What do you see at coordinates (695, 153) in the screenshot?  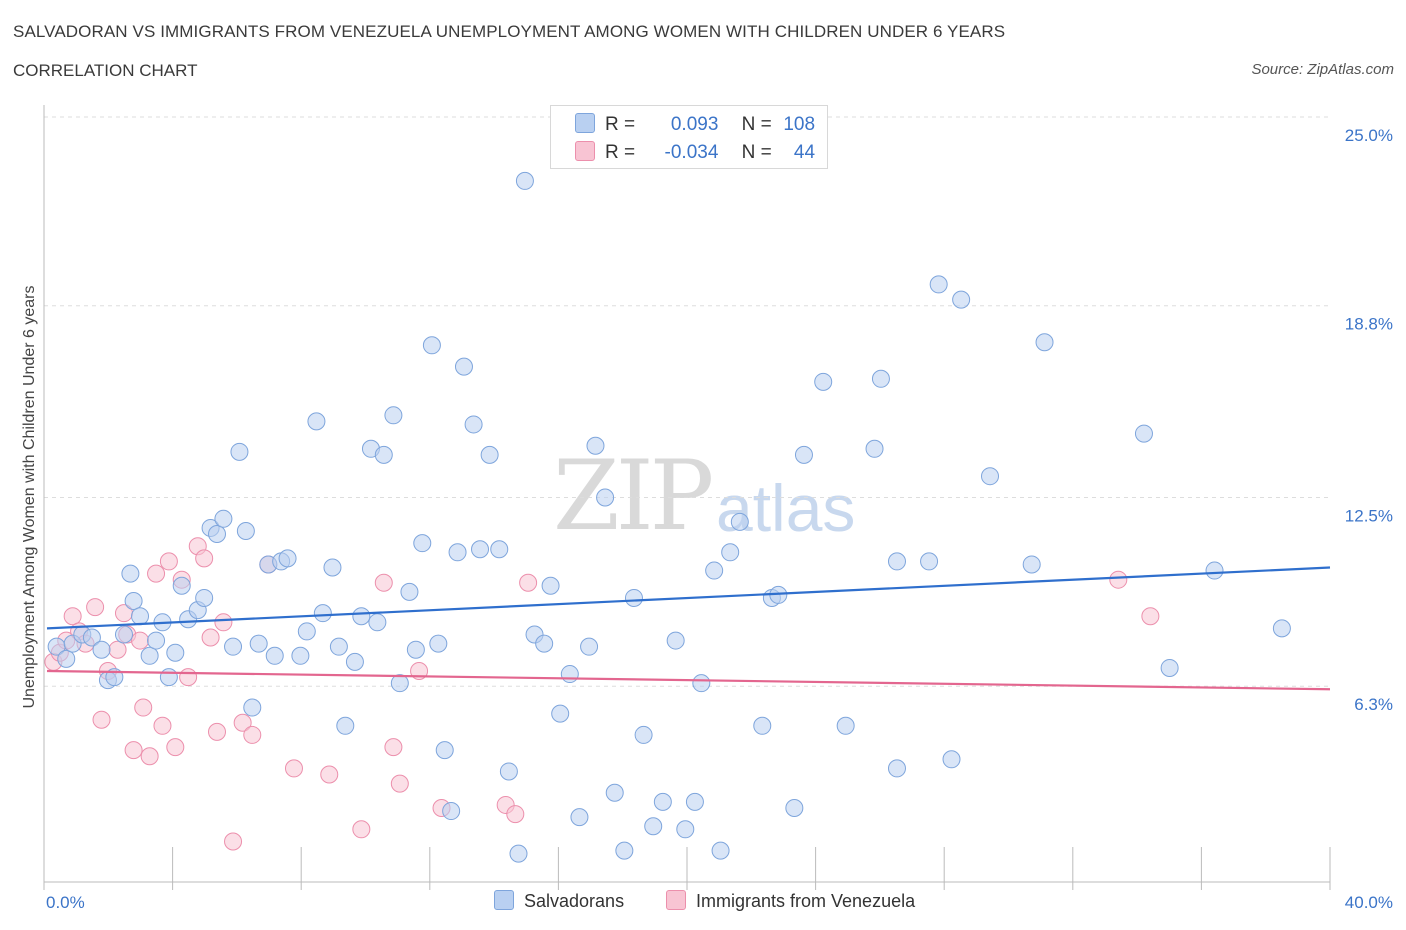 I see `legend-row-venezuela: R = -0.034 N = 44` at bounding box center [695, 153].